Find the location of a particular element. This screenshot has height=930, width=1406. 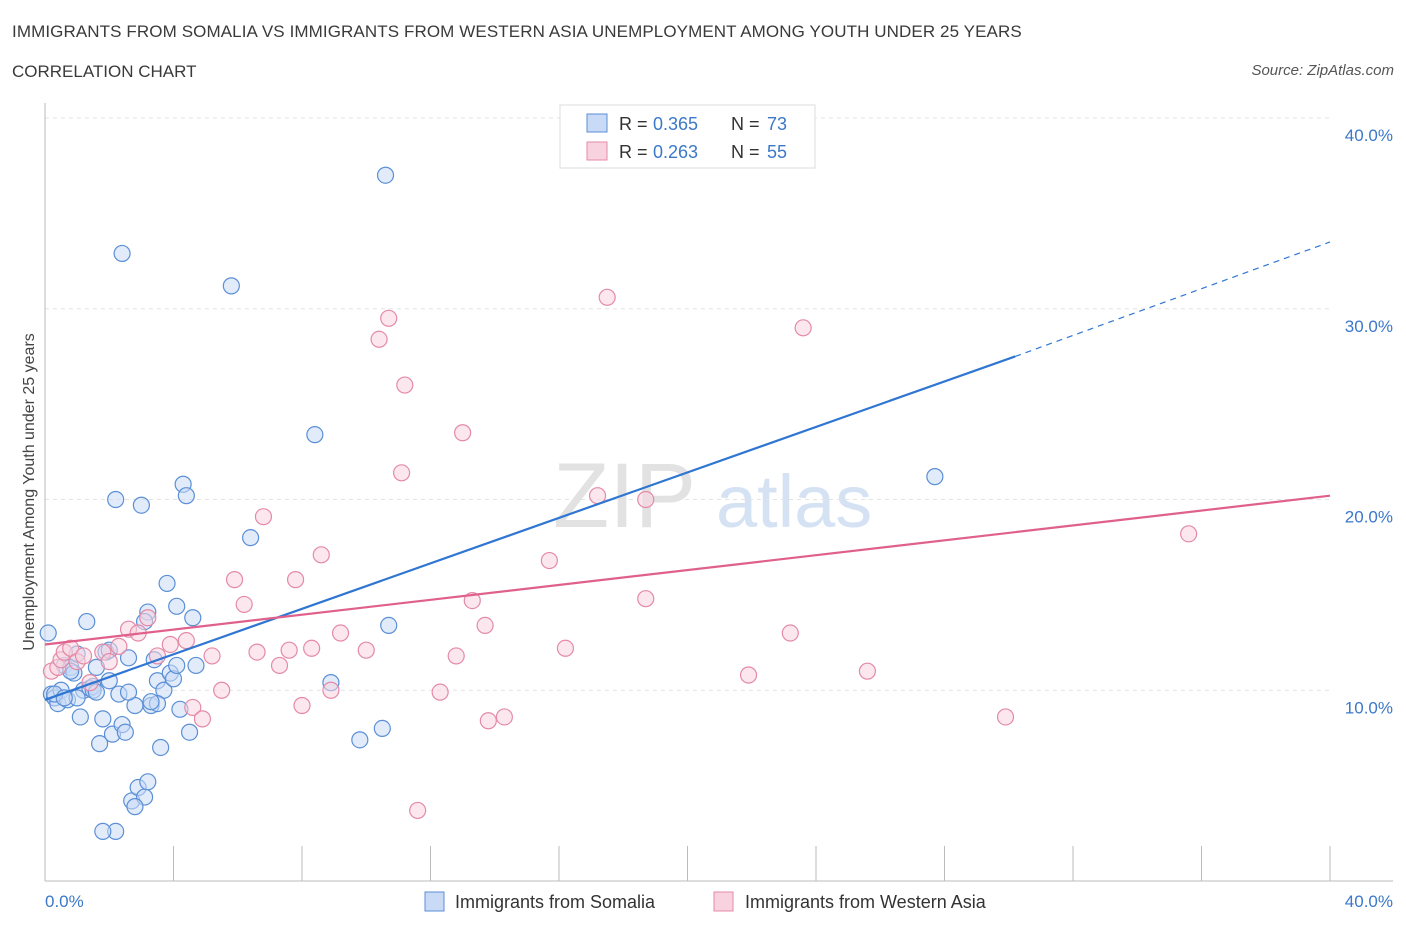

legend-label-western-asia: Immigrants from Western Asia is located at coordinates (866, 902).